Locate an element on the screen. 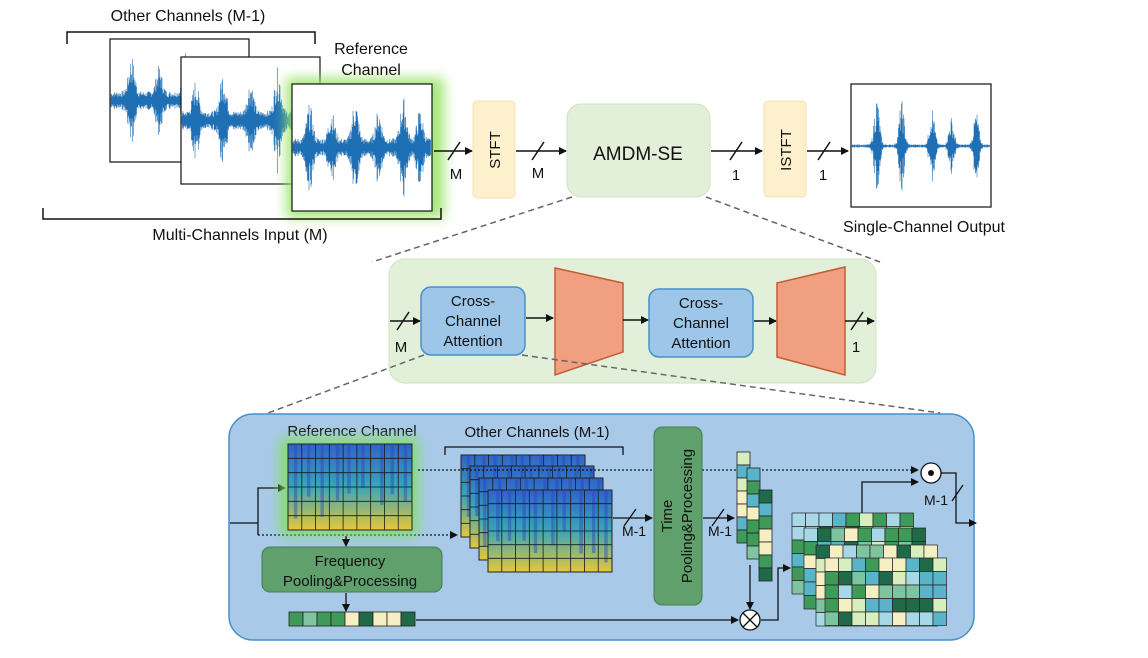 Image resolution: width=1148 pixels, height=658 pixels. output-waveform-panel is located at coordinates (921, 145).